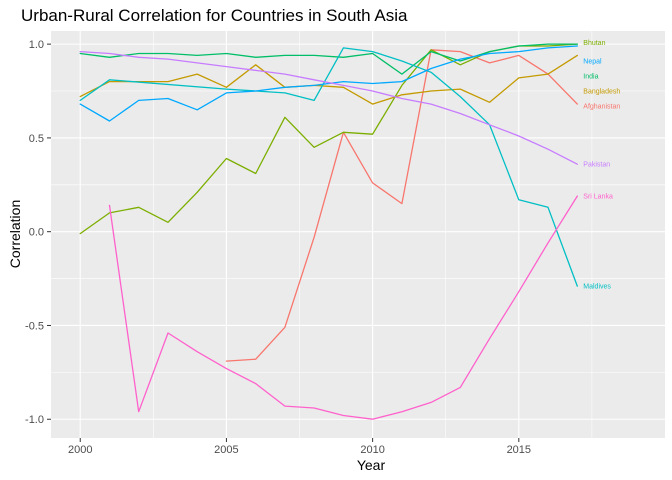  What do you see at coordinates (590, 77) in the screenshot?
I see `series-label-india: India` at bounding box center [590, 77].